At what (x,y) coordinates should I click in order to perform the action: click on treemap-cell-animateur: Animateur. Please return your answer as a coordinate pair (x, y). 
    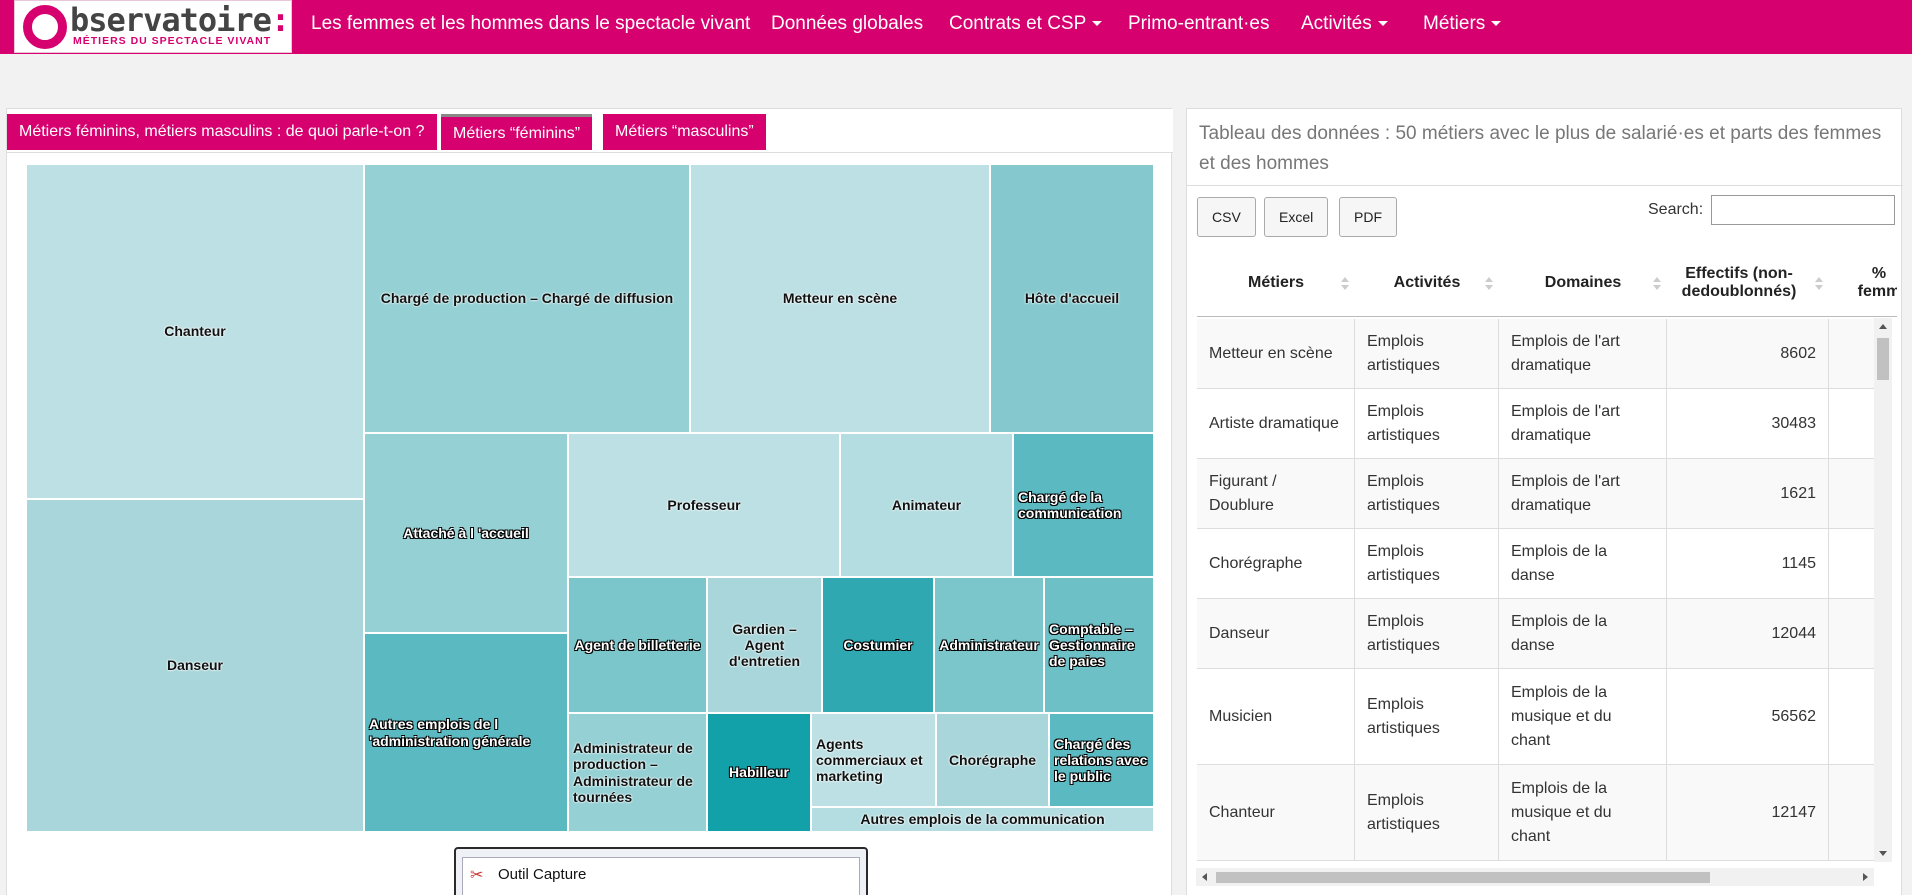
    Looking at the image, I should click on (926, 505).